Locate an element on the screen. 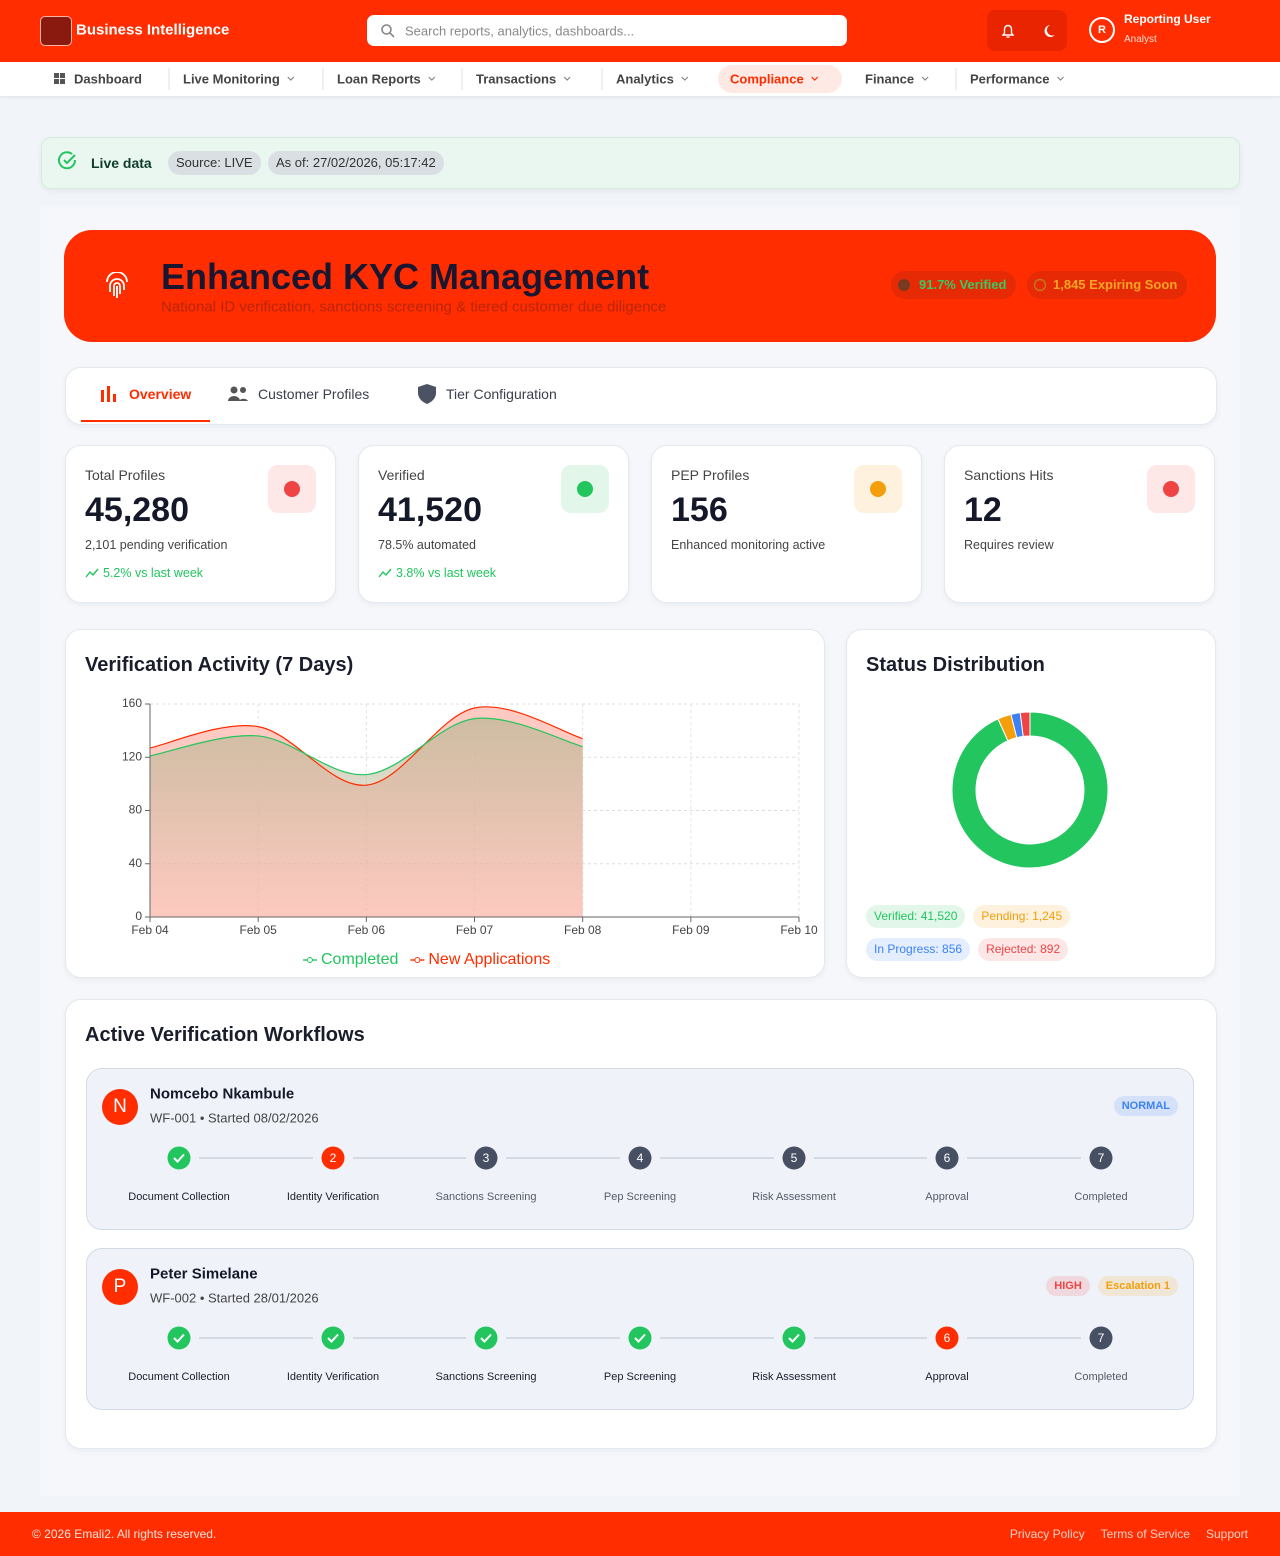 Image resolution: width=1280 pixels, height=1556 pixels. stat-label: PEP Profiles is located at coordinates (710, 475).